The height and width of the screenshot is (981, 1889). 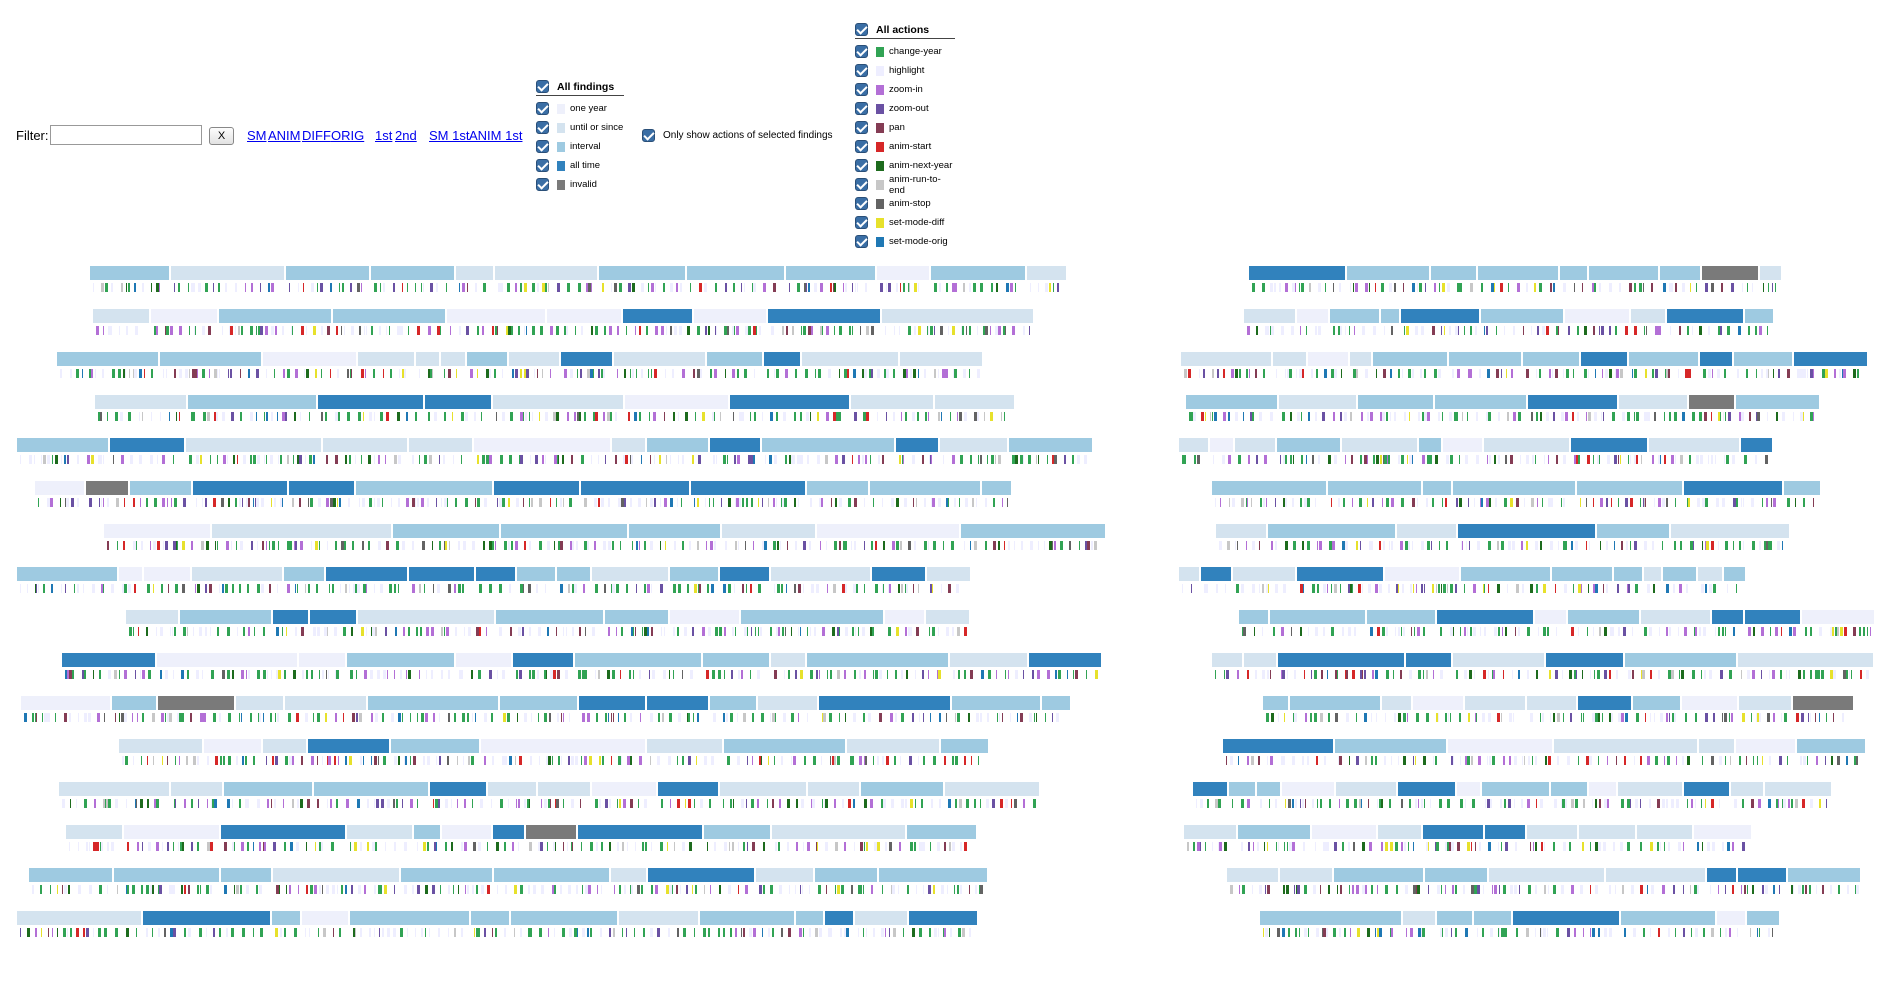 What do you see at coordinates (648, 135) in the screenshot?
I see `only-actions-checkbox` at bounding box center [648, 135].